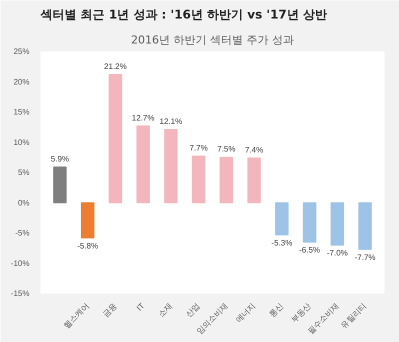 This screenshot has height=342, width=399. What do you see at coordinates (60, 159) in the screenshot?
I see `data-label: 5.9%` at bounding box center [60, 159].